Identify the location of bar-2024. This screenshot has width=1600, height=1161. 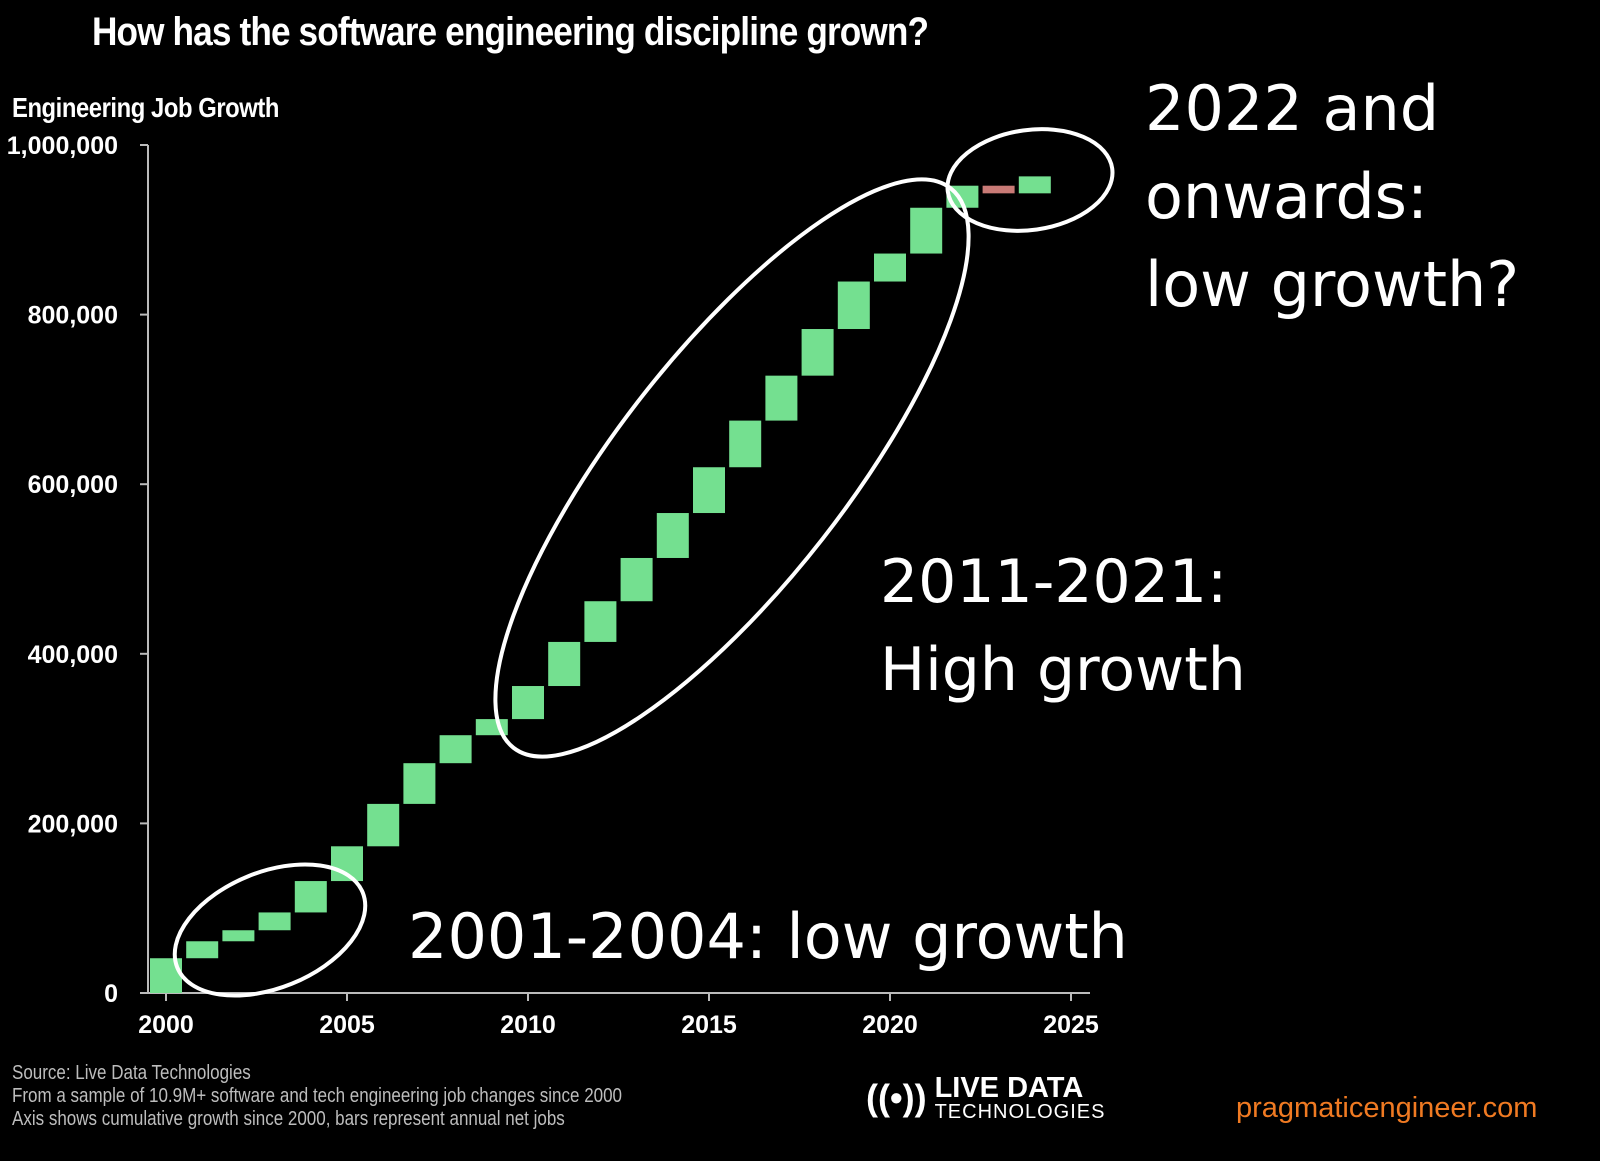
(1034, 185).